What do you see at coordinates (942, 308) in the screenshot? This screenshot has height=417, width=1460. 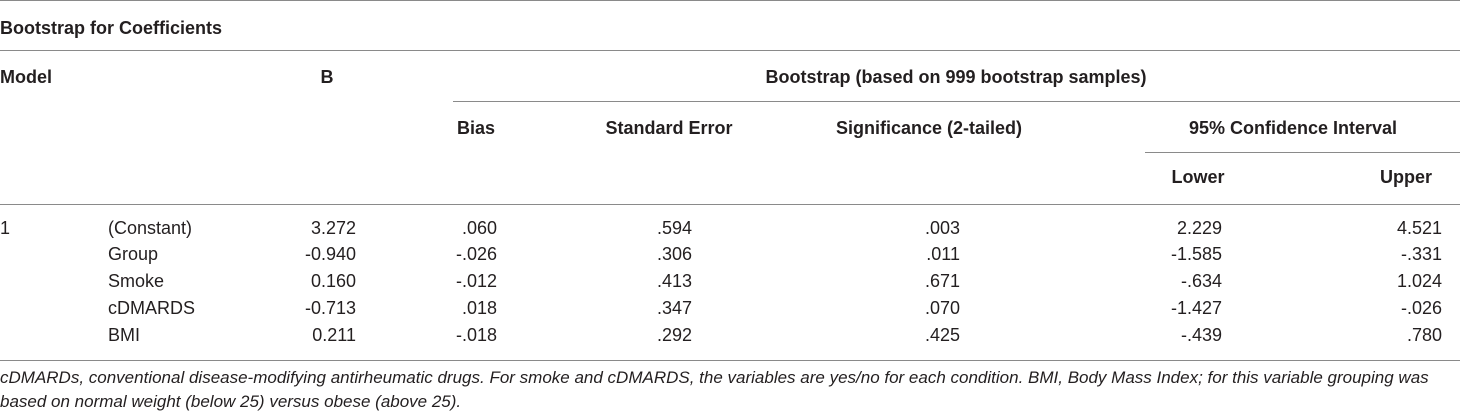 I see `row-sig: .070` at bounding box center [942, 308].